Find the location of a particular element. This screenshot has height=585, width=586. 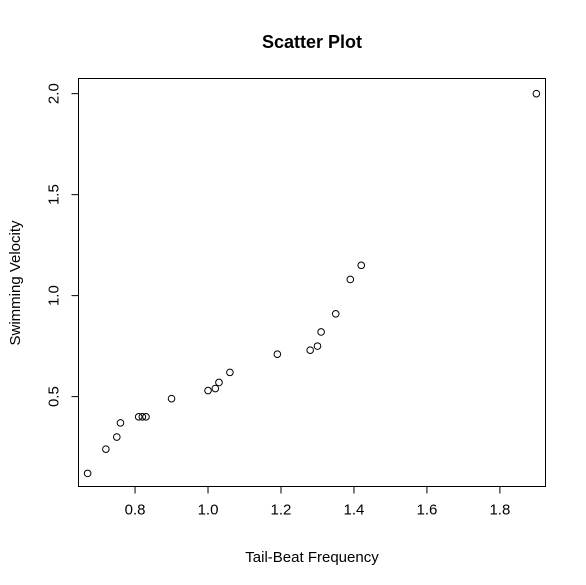

x-axis-label: Tail-Beat Frequency is located at coordinates (312, 557).